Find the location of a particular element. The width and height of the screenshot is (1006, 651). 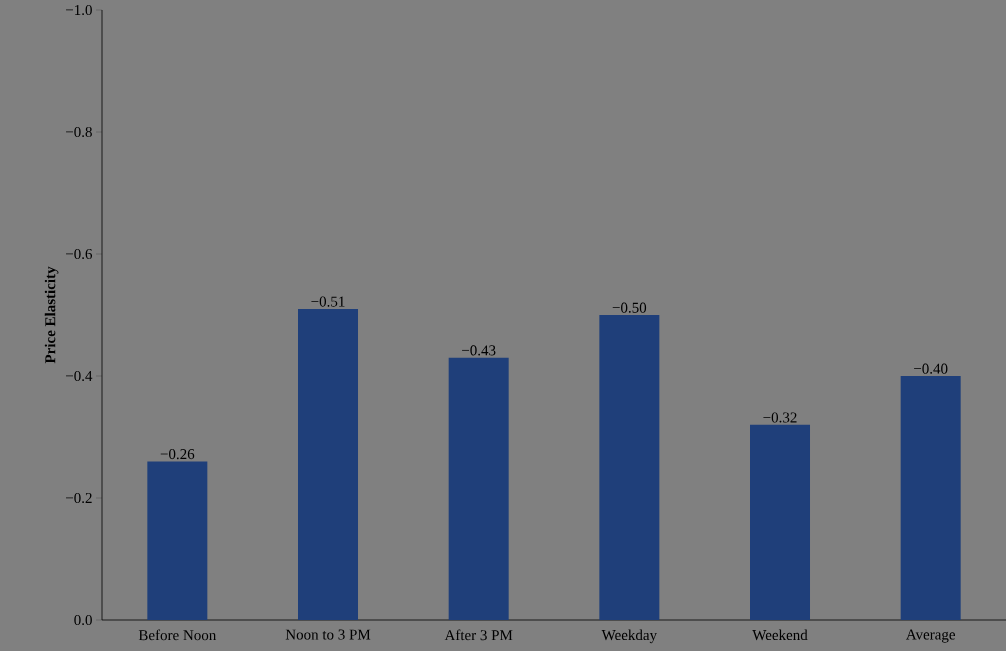

data-label: −0.51 is located at coordinates (328, 301).